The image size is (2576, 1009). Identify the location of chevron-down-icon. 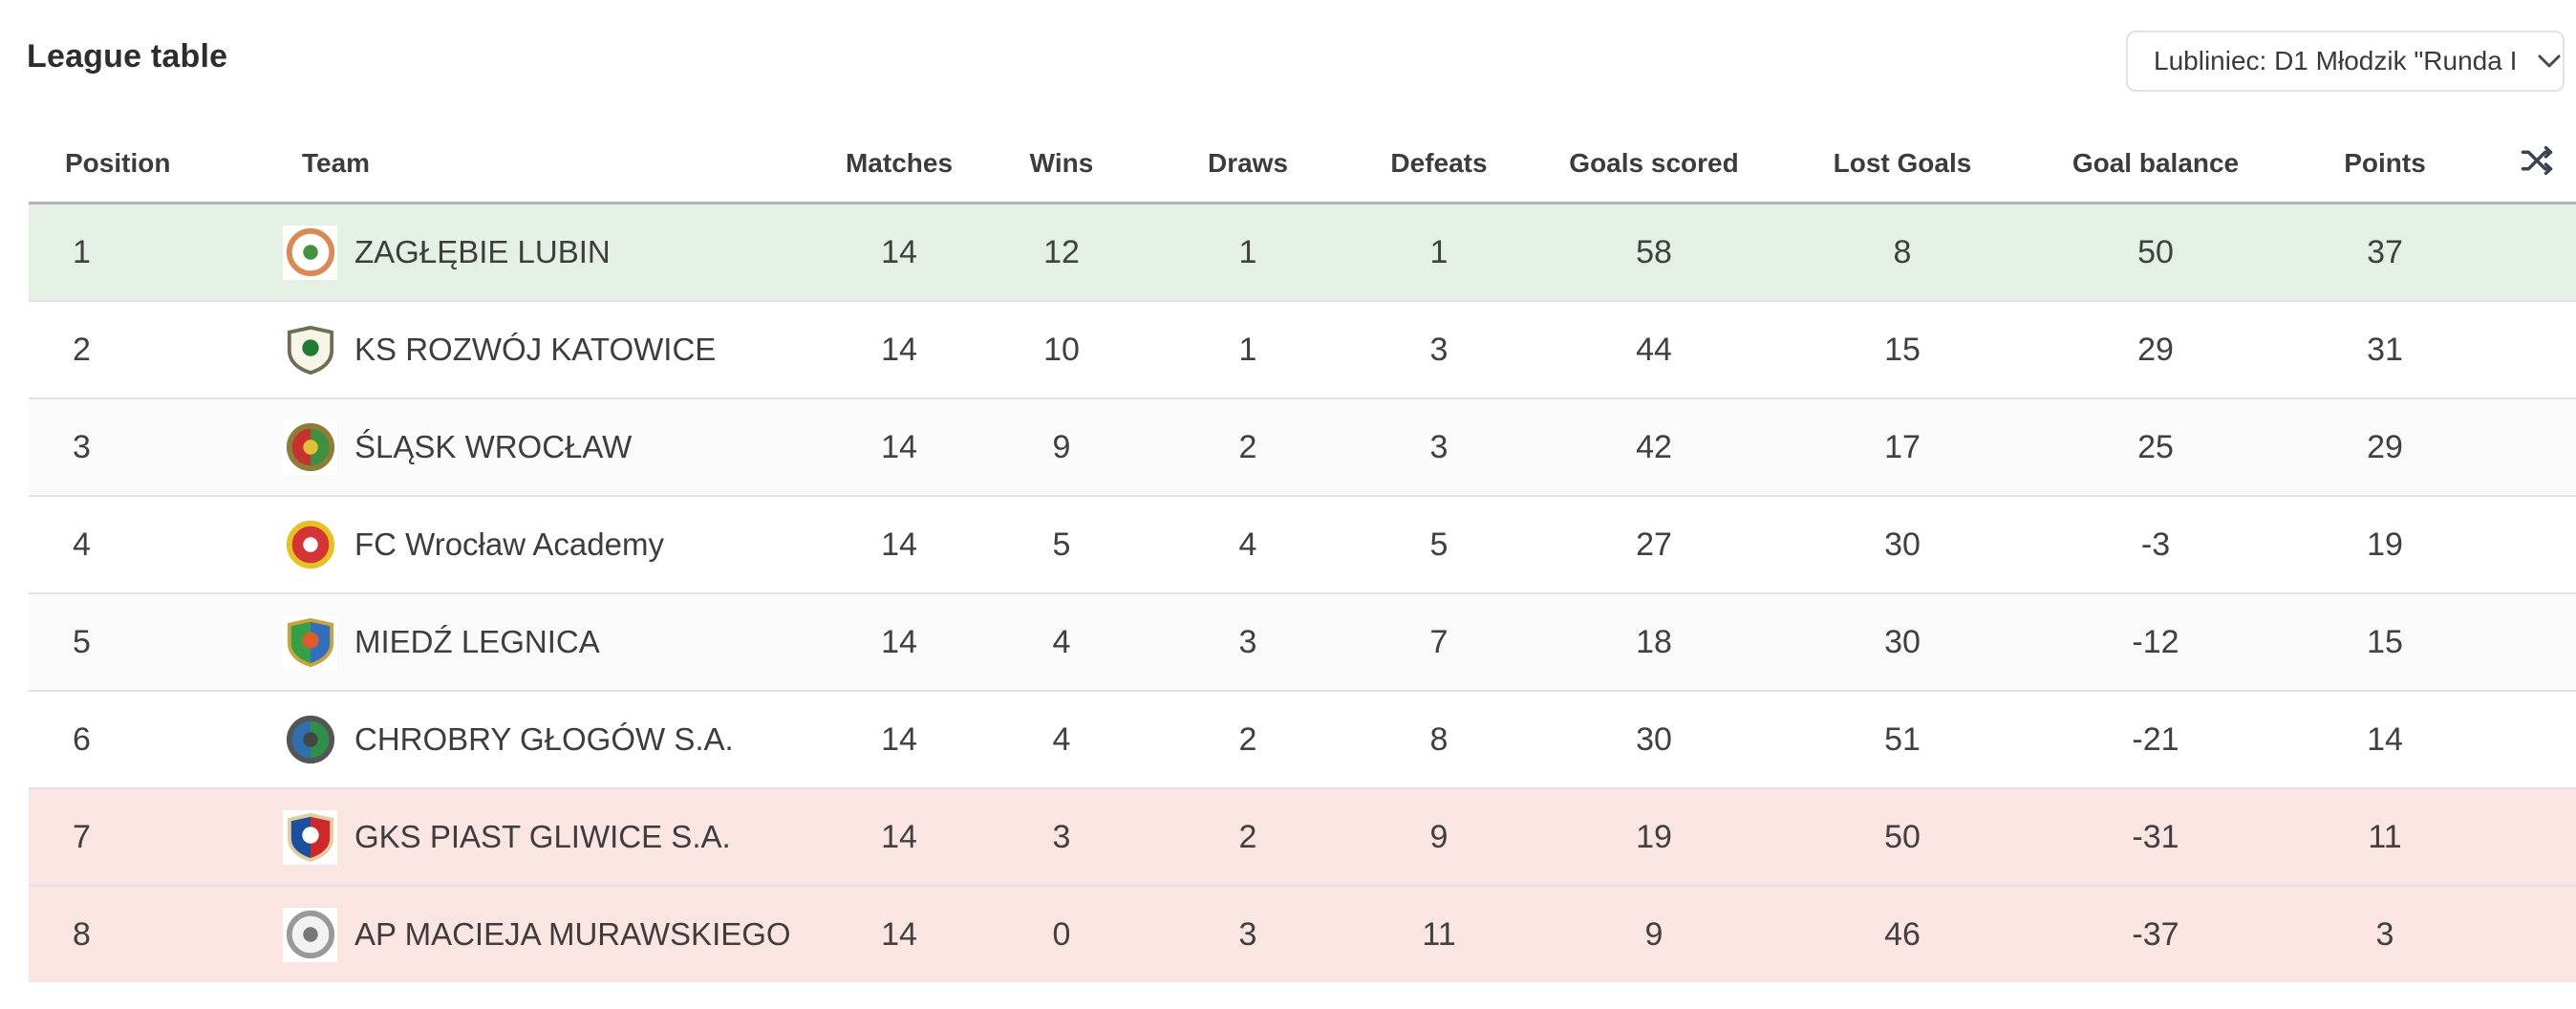
(2549, 61).